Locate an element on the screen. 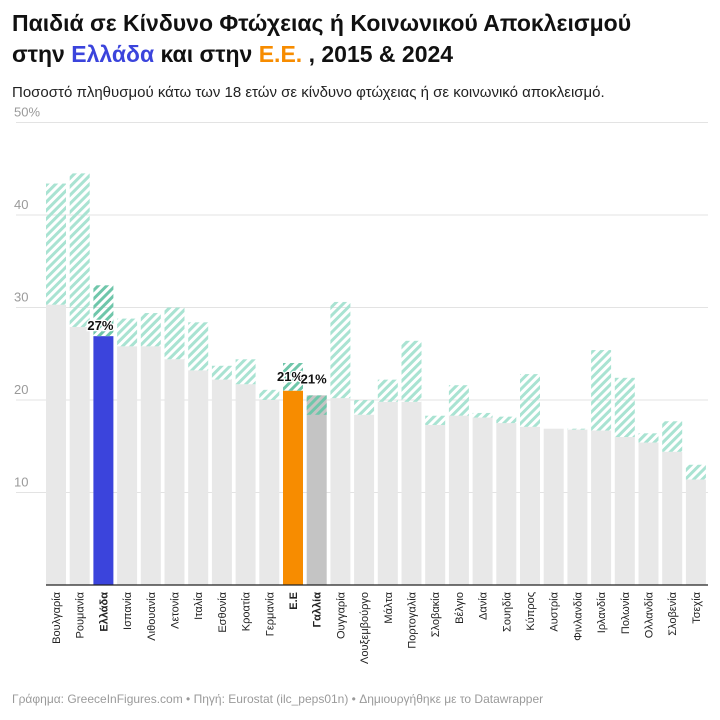 The width and height of the screenshot is (720, 720). y-tick-label: 40 is located at coordinates (21, 204).